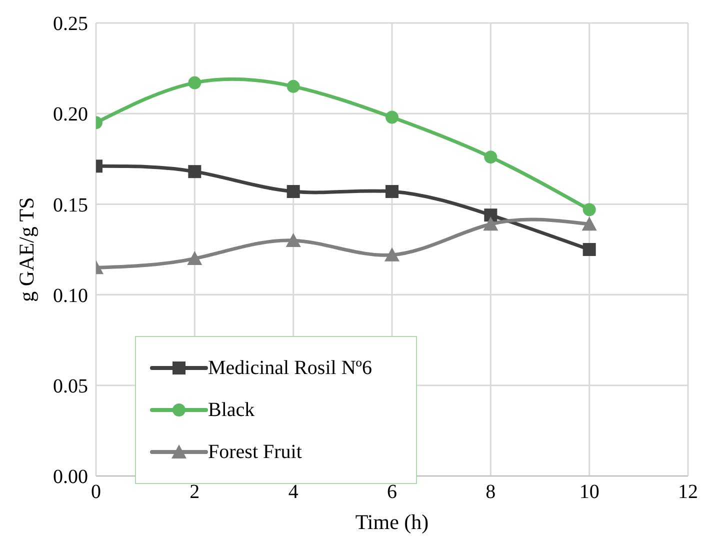  Describe the element at coordinates (392, 492) in the screenshot. I see `x-tick-label: 6` at that location.